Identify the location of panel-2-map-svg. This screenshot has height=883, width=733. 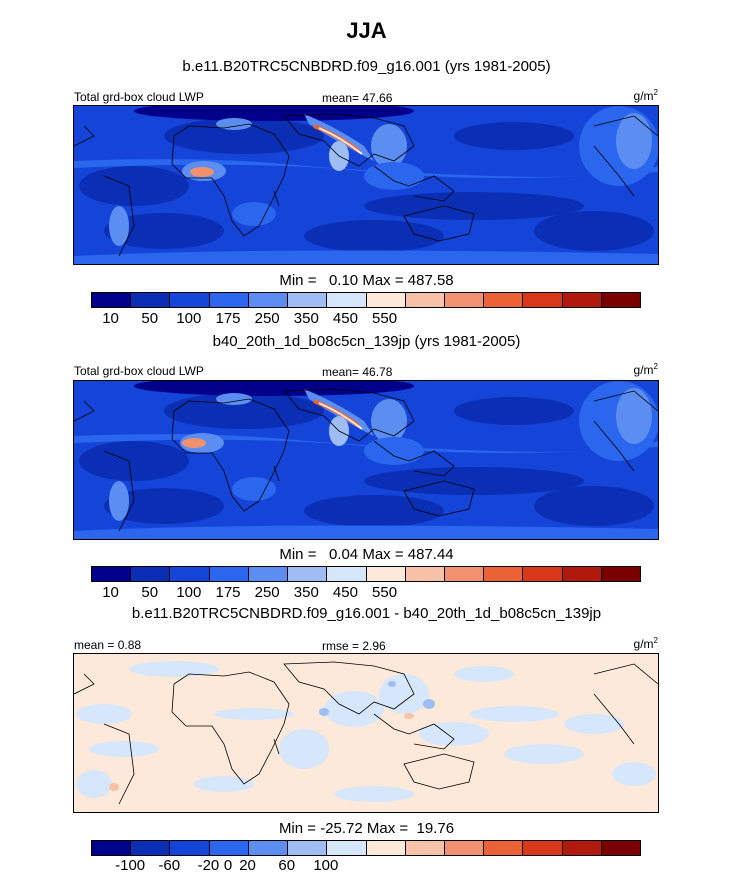
(366, 460).